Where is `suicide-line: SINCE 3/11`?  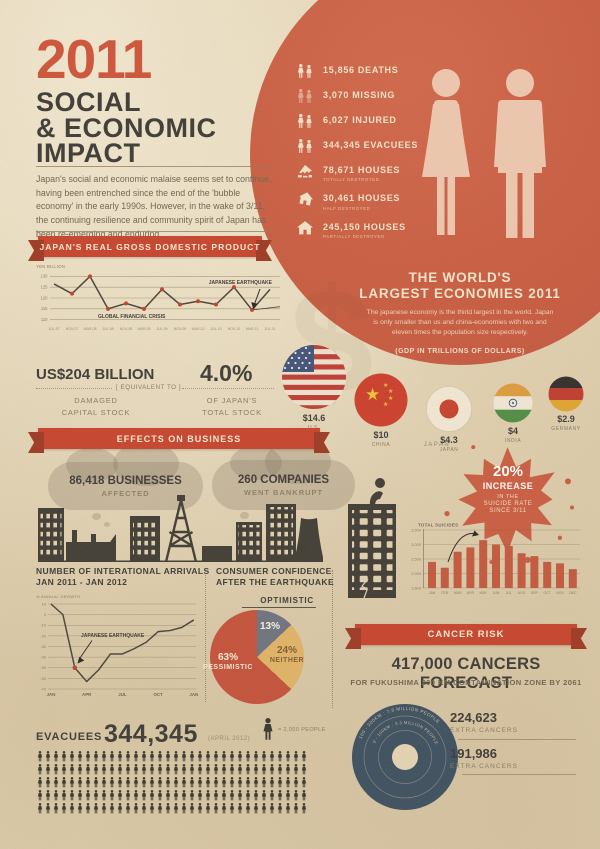
suicide-line: SINCE 3/11 is located at coordinates (508, 511).